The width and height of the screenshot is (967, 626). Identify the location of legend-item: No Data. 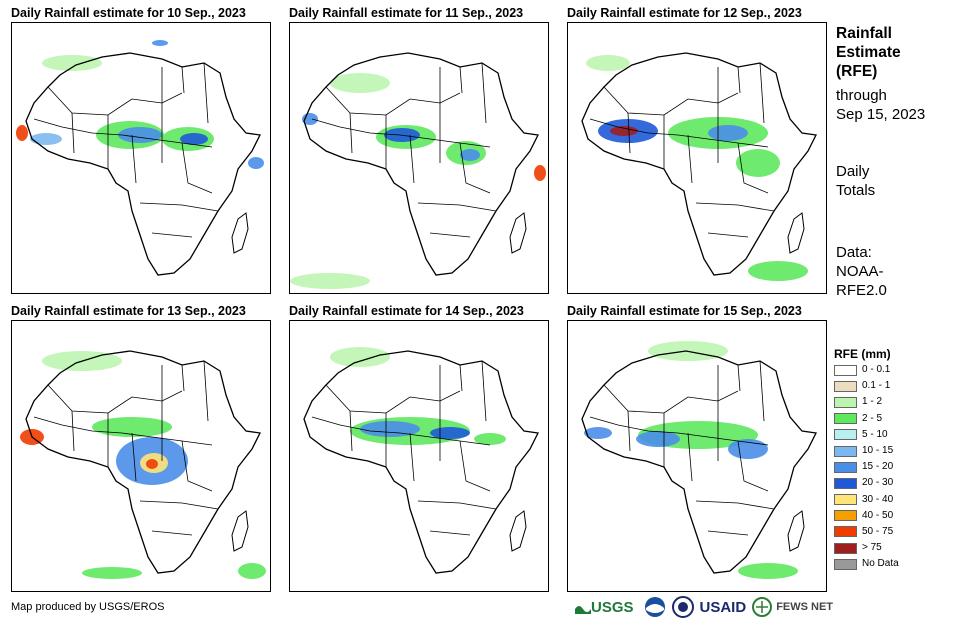
(879, 564).